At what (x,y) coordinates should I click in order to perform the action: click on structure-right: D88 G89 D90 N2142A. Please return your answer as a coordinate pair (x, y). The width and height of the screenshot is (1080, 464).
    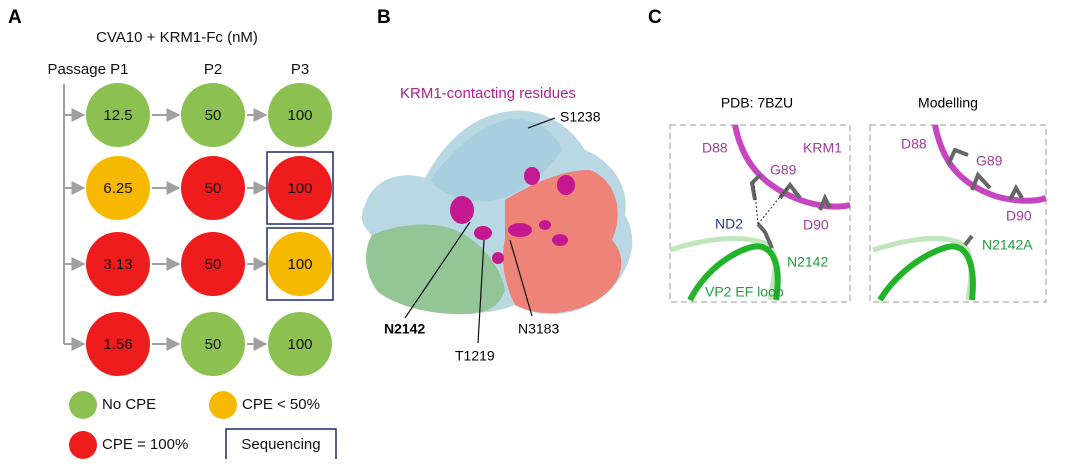
    Looking at the image, I should click on (960, 213).